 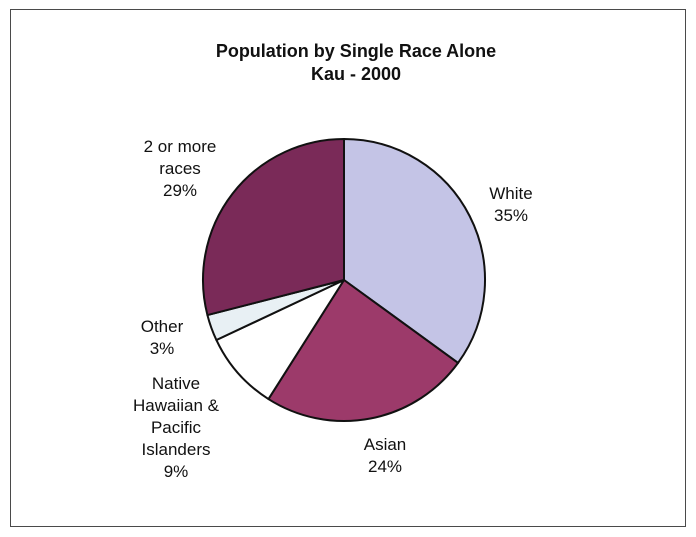 What do you see at coordinates (176, 383) in the screenshot?
I see `slice-label-line: Native` at bounding box center [176, 383].